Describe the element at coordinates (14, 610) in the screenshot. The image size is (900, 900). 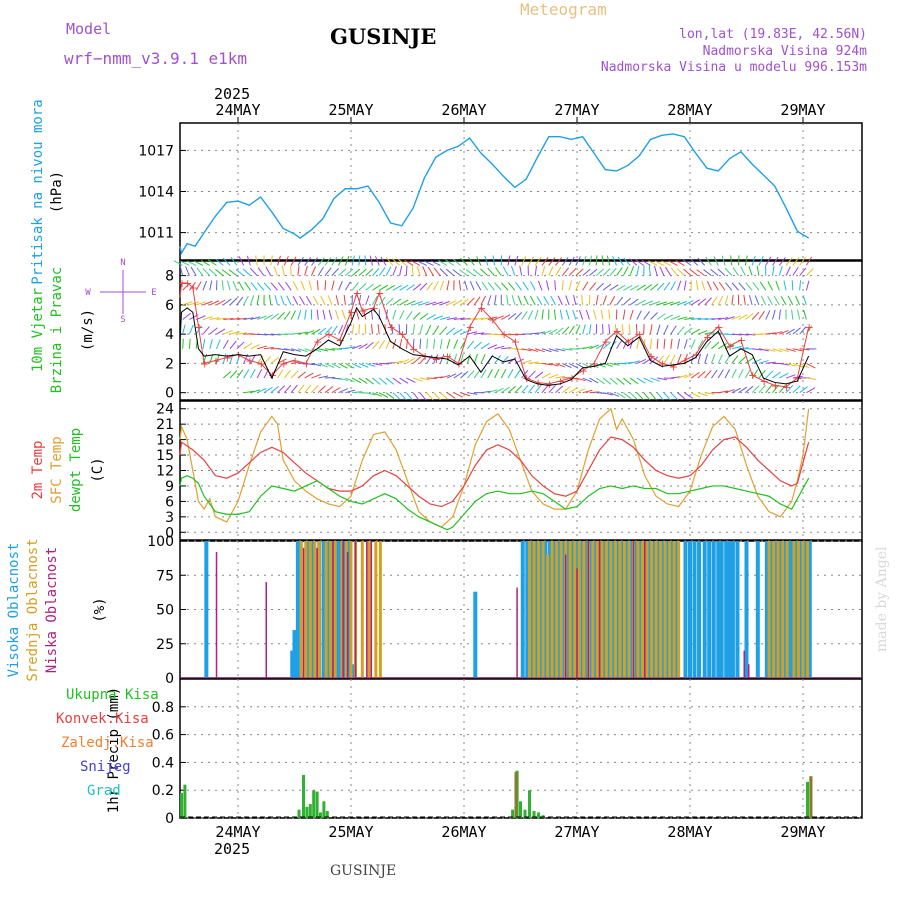
I see `cloud-axis-label: Visoka Oblacnost` at that location.